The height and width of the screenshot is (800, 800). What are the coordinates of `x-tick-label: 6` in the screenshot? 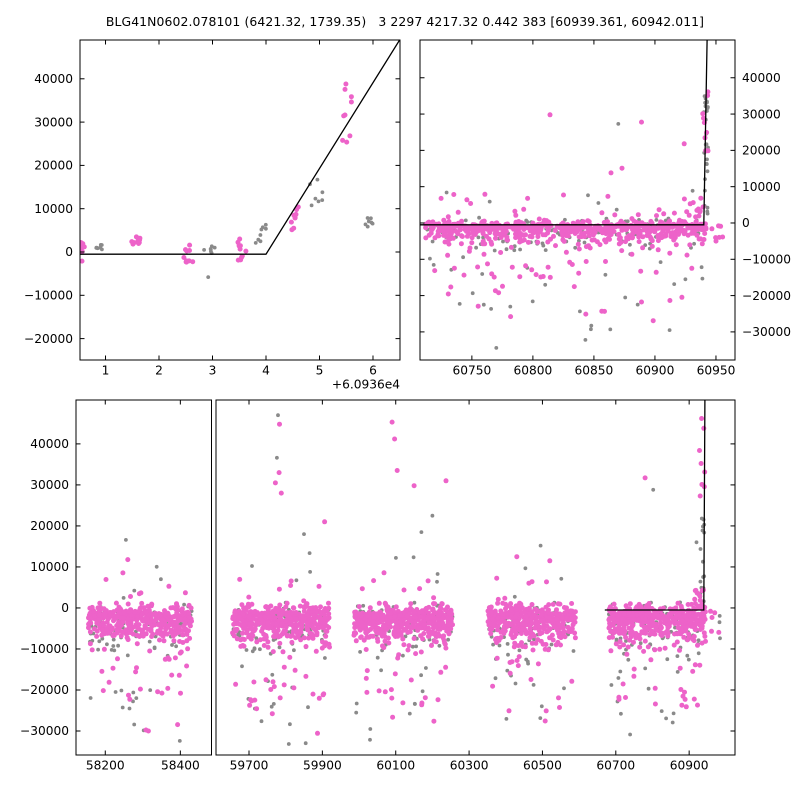 It's located at (373, 371).